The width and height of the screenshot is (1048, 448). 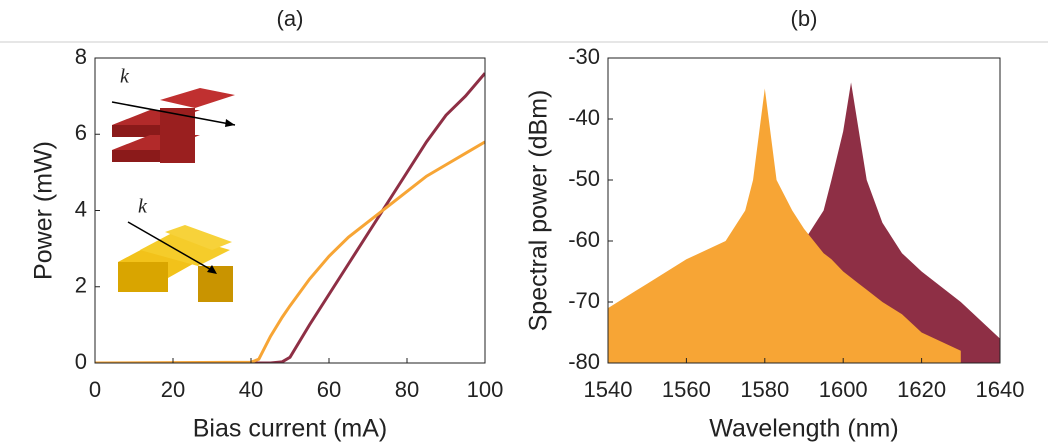 I want to click on x-tick-label: 20, so click(x=173, y=389).